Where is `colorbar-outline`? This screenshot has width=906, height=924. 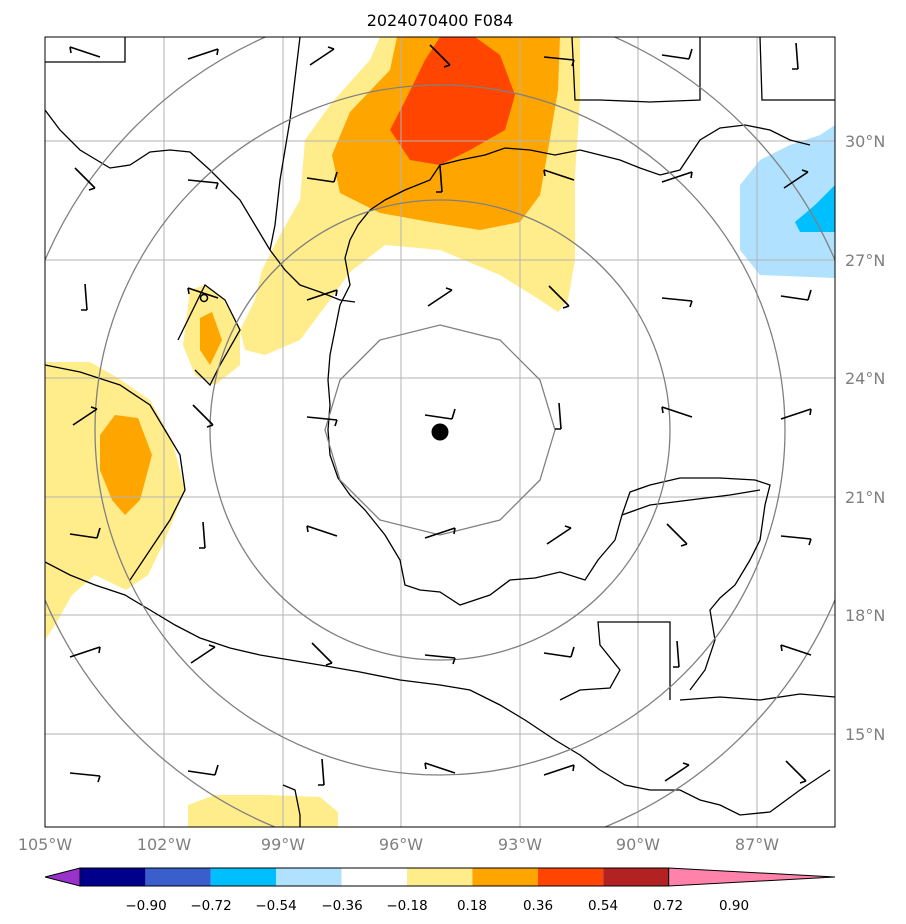 colorbar-outline is located at coordinates (374, 877).